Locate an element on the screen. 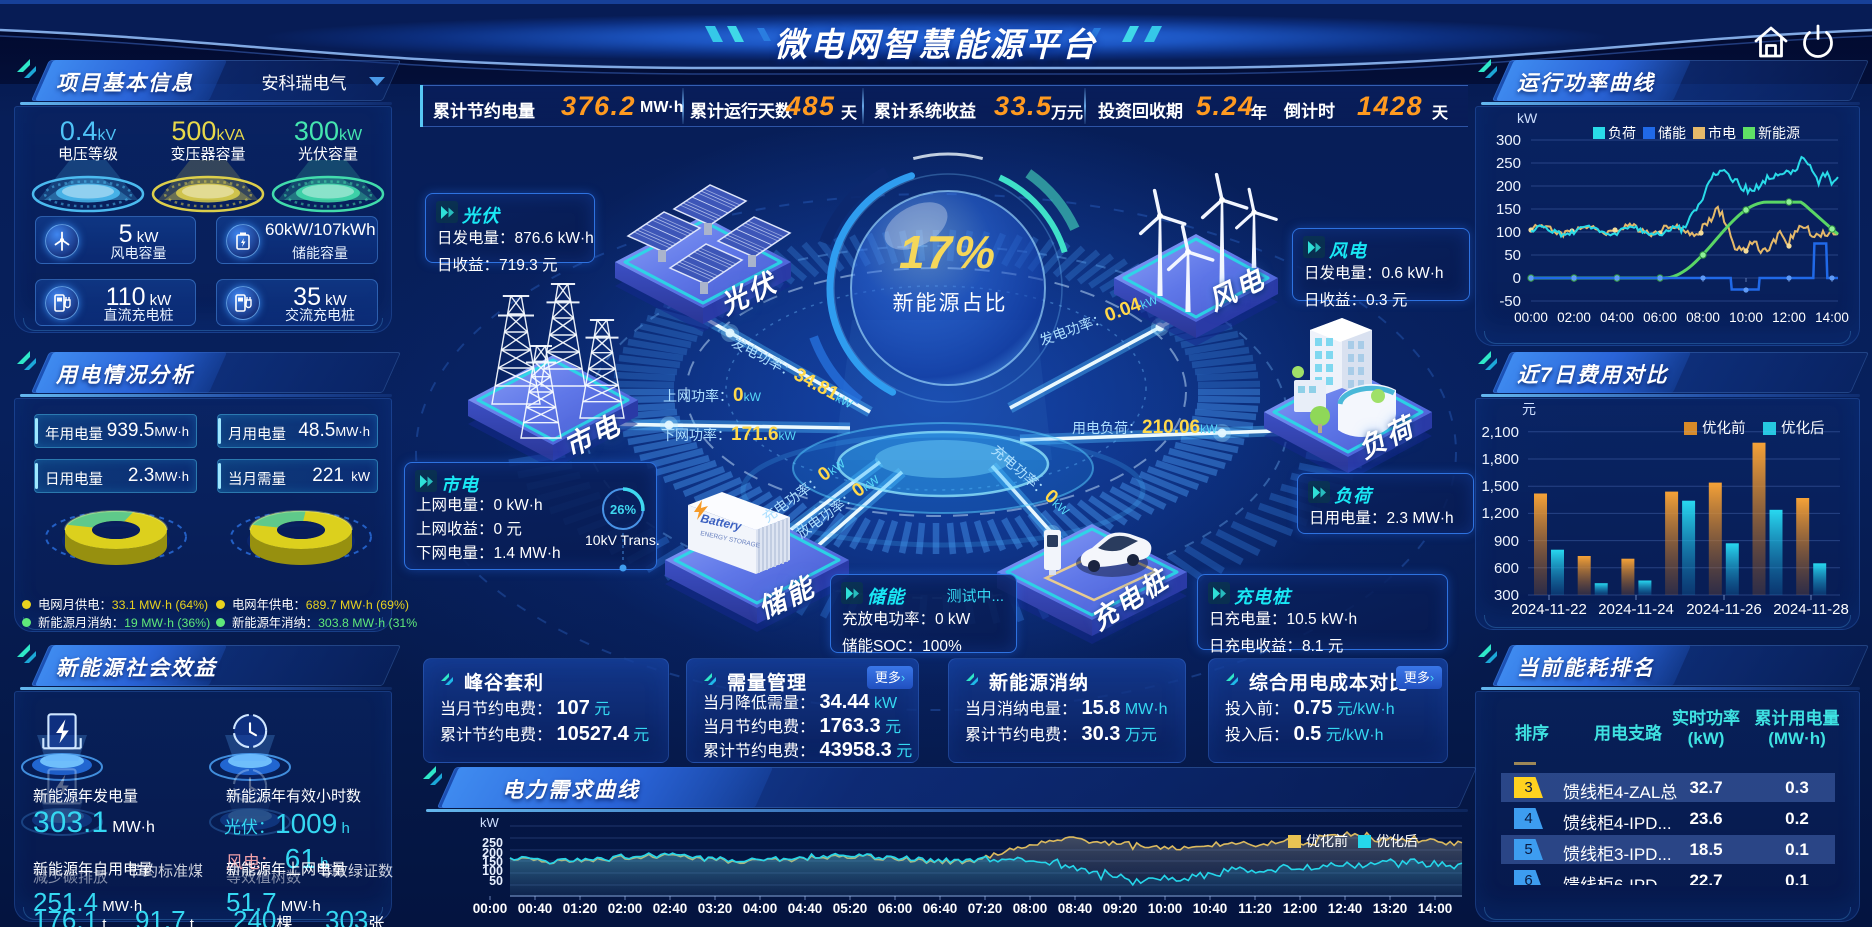 Image resolution: width=1872 pixels, height=927 pixels. svg-text: 03:20 is located at coordinates (715, 908).